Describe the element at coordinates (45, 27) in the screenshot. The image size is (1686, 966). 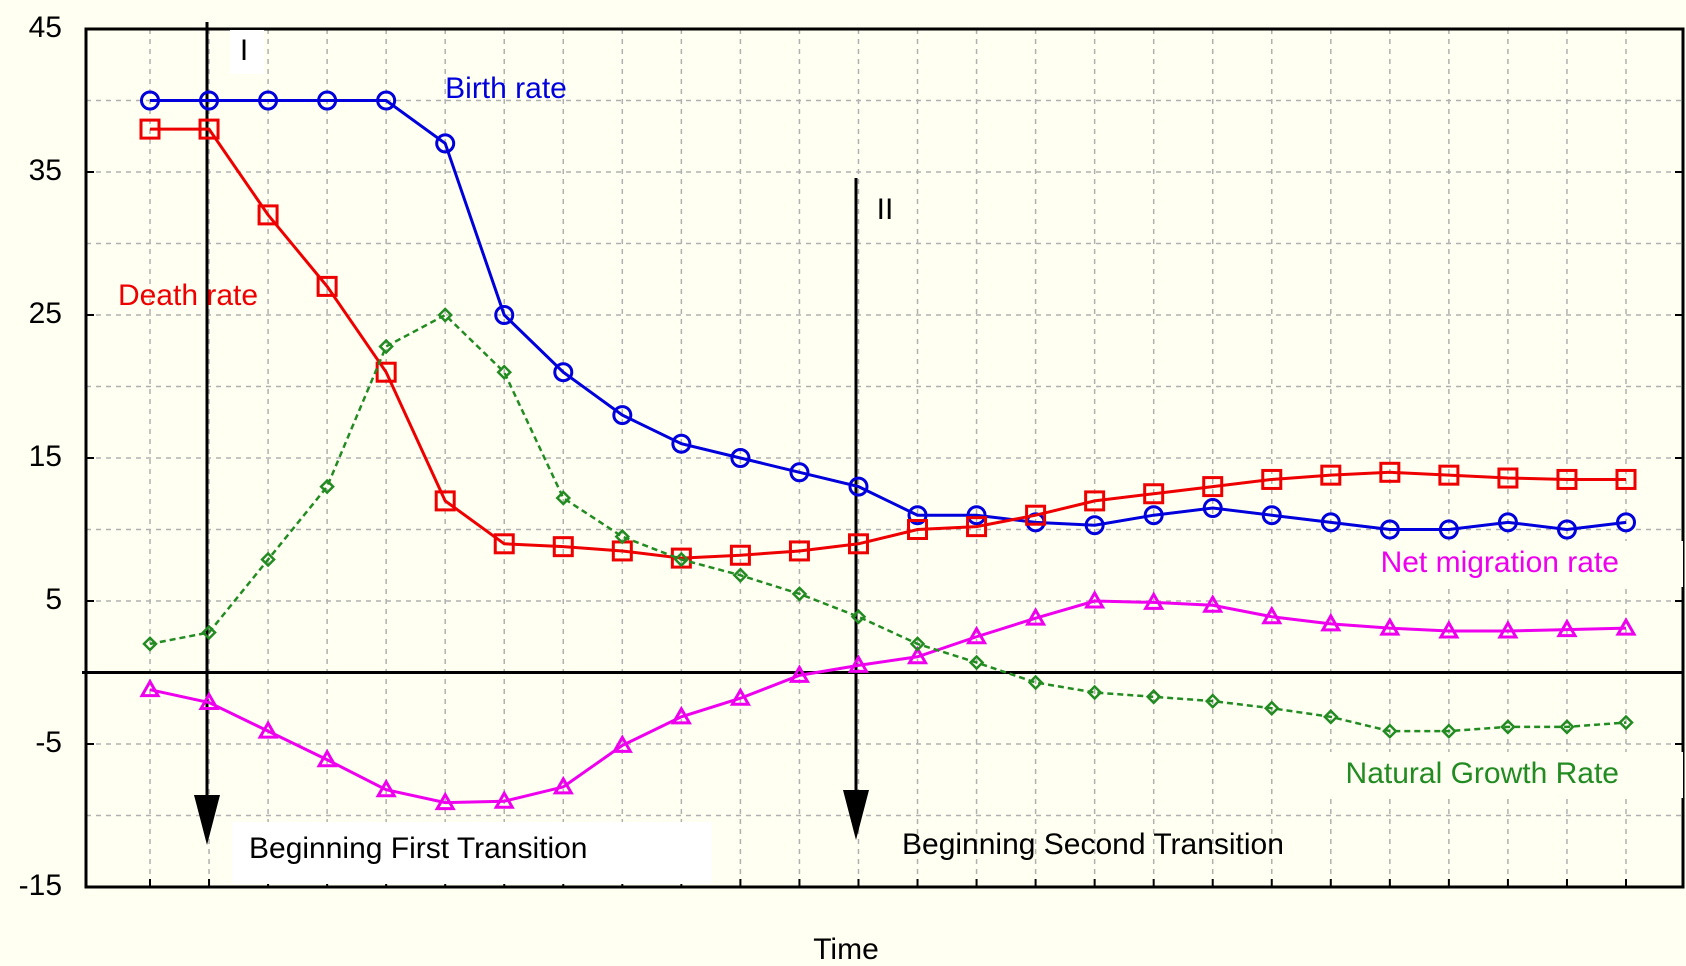
I see `y-tick-label: 45` at that location.